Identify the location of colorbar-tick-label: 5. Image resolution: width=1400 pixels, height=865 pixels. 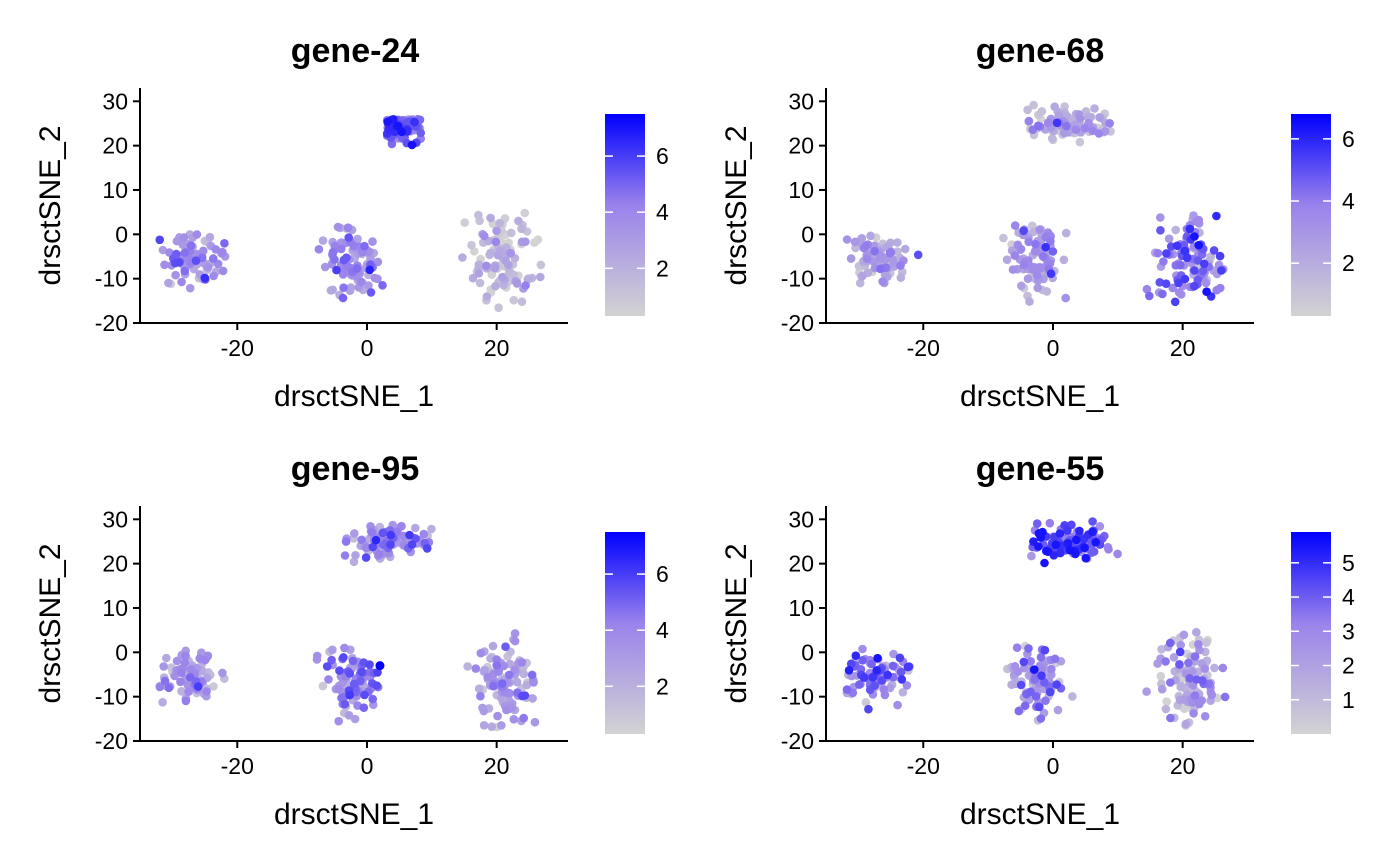
(1348, 563).